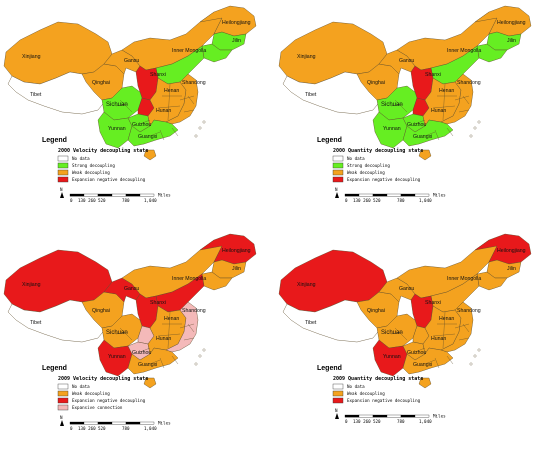  What do you see at coordinates (377, 421) in the screenshot?
I see `scale-tick-label: 520` at bounding box center [377, 421].